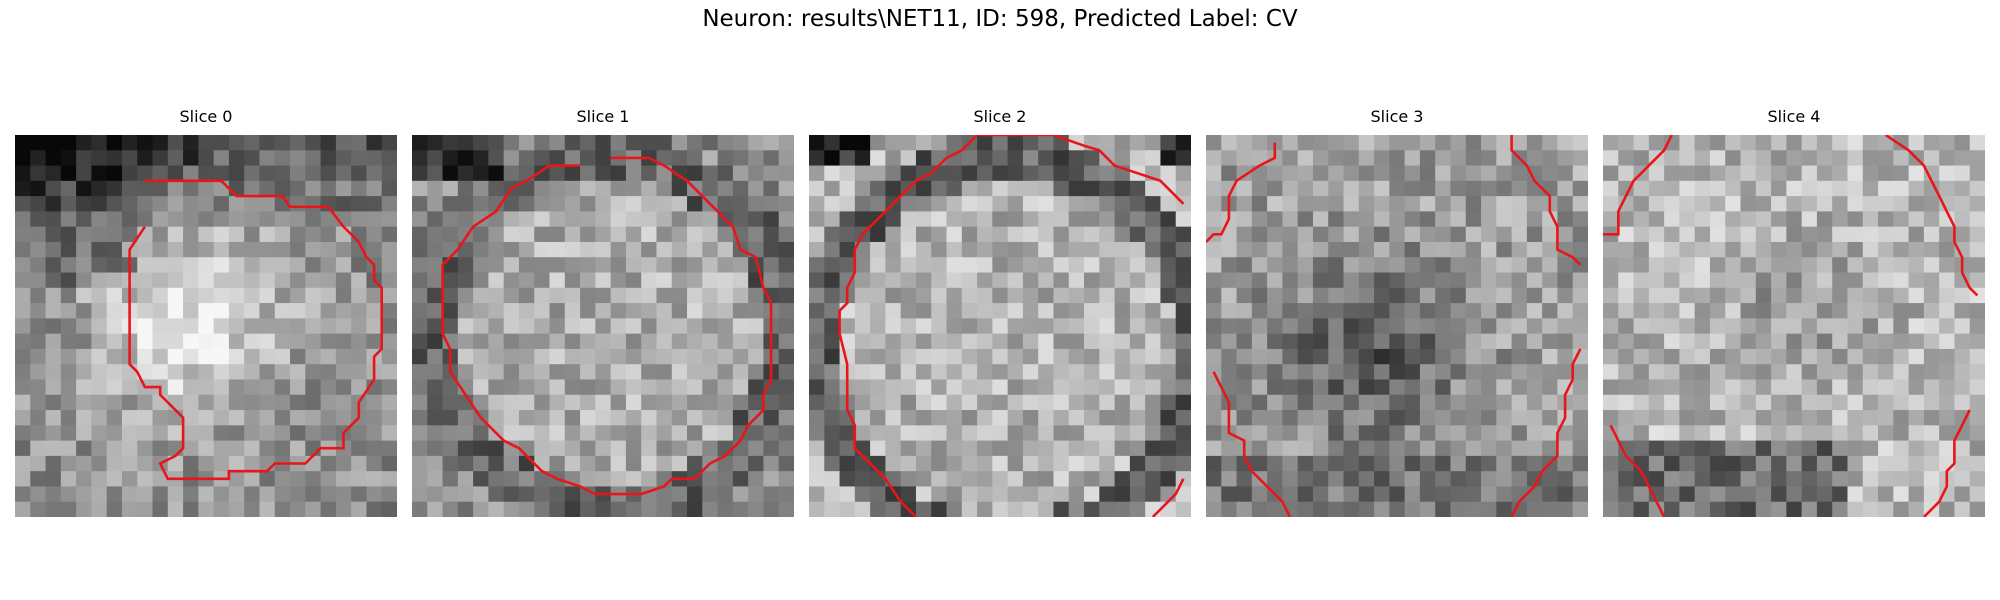 The height and width of the screenshot is (600, 2000). I want to click on slice-title: Slice 3, so click(1397, 116).